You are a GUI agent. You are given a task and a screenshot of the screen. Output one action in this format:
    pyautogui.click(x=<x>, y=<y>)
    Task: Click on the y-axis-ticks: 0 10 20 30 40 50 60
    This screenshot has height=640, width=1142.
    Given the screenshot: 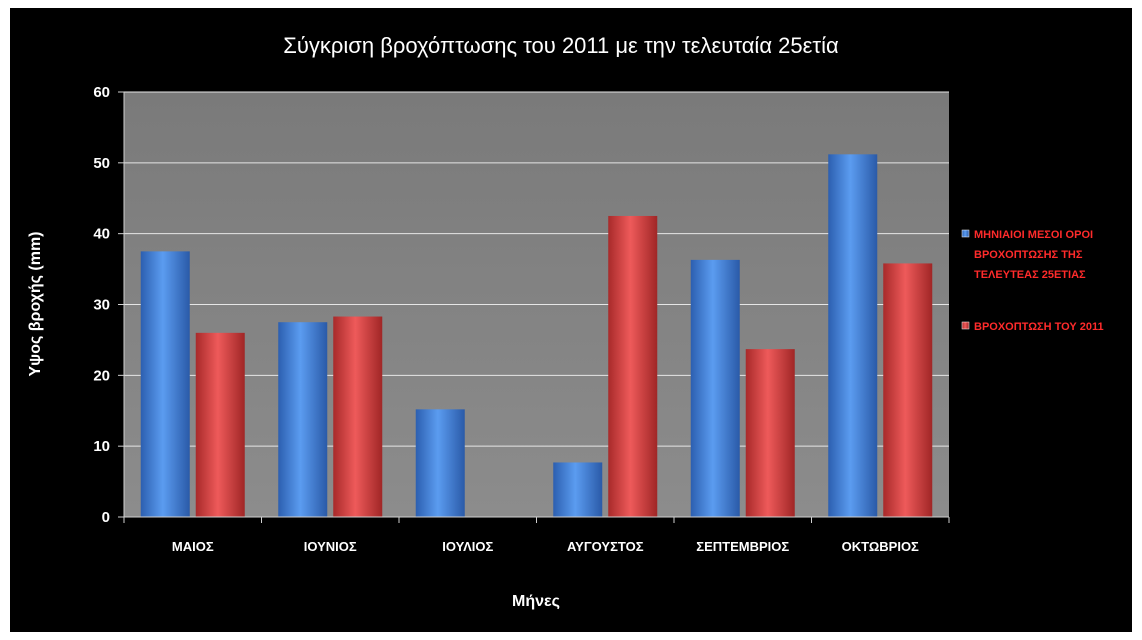 What is the action you would take?
    pyautogui.click(x=108, y=305)
    